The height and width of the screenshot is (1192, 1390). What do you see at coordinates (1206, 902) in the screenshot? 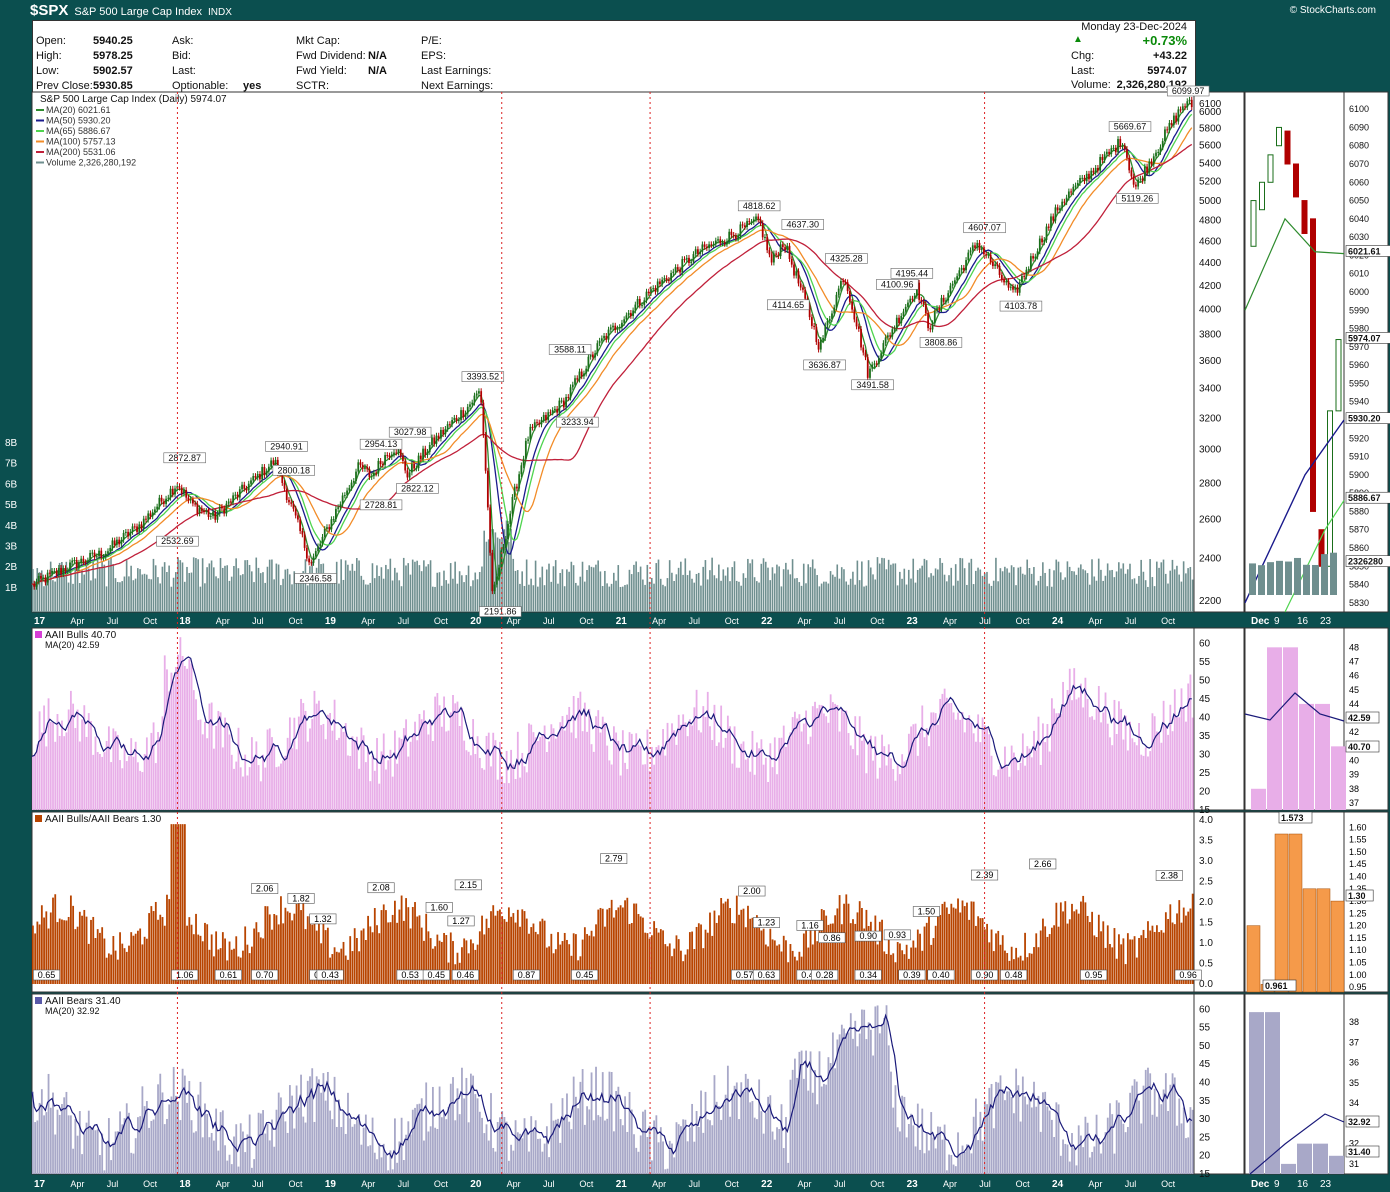
I see `ratio-y-tick: 2.0` at bounding box center [1206, 902].